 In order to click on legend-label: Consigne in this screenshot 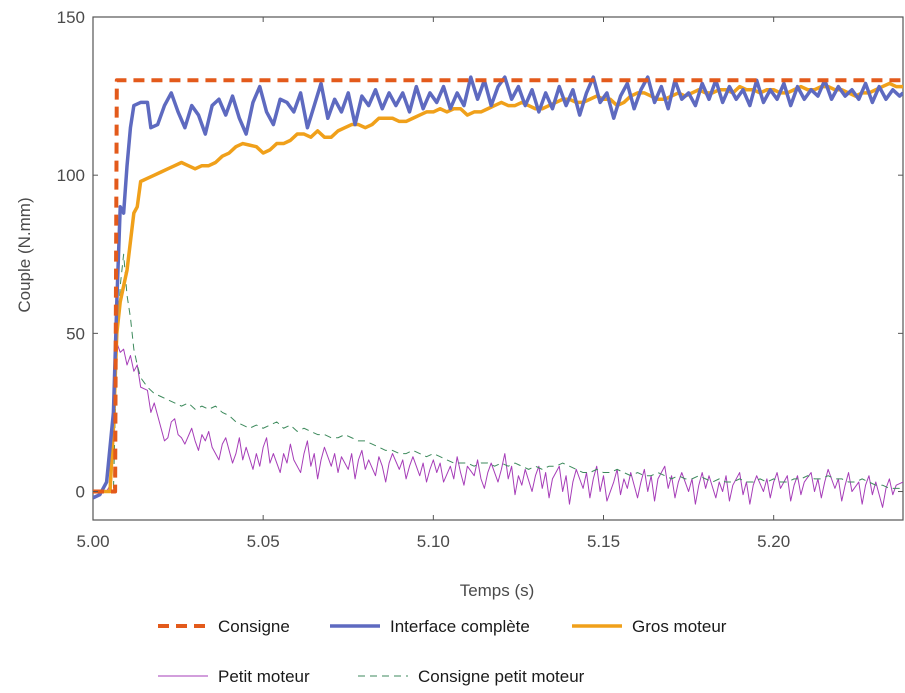, I will do `click(254, 626)`.